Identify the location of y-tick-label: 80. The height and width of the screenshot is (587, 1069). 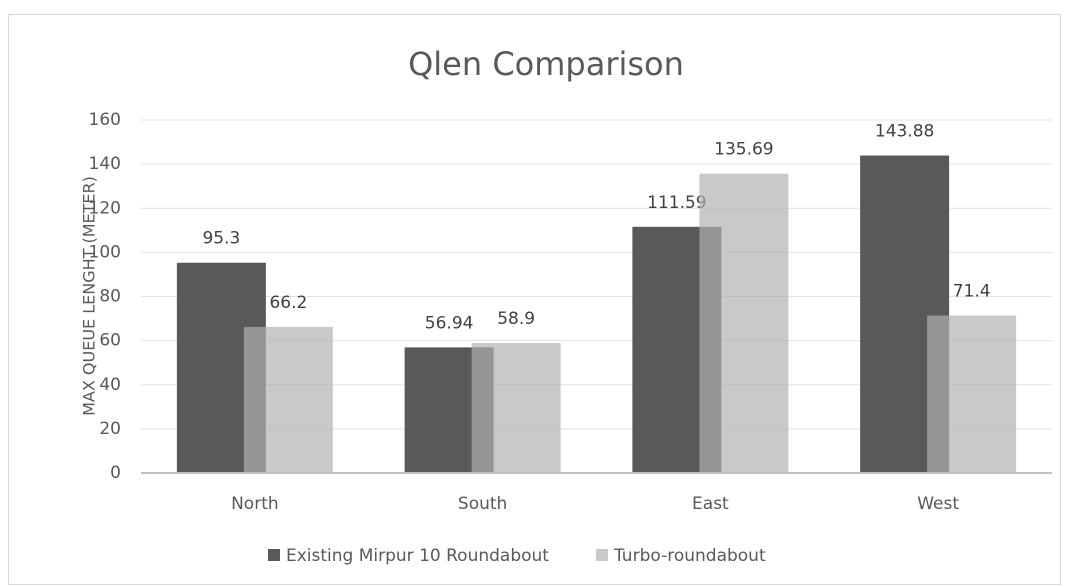
(110, 297).